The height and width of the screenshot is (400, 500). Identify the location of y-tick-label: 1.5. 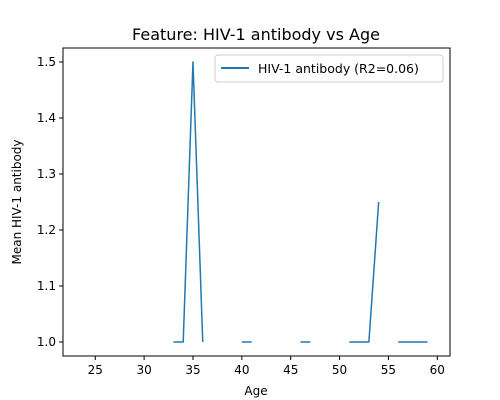
(46, 62).